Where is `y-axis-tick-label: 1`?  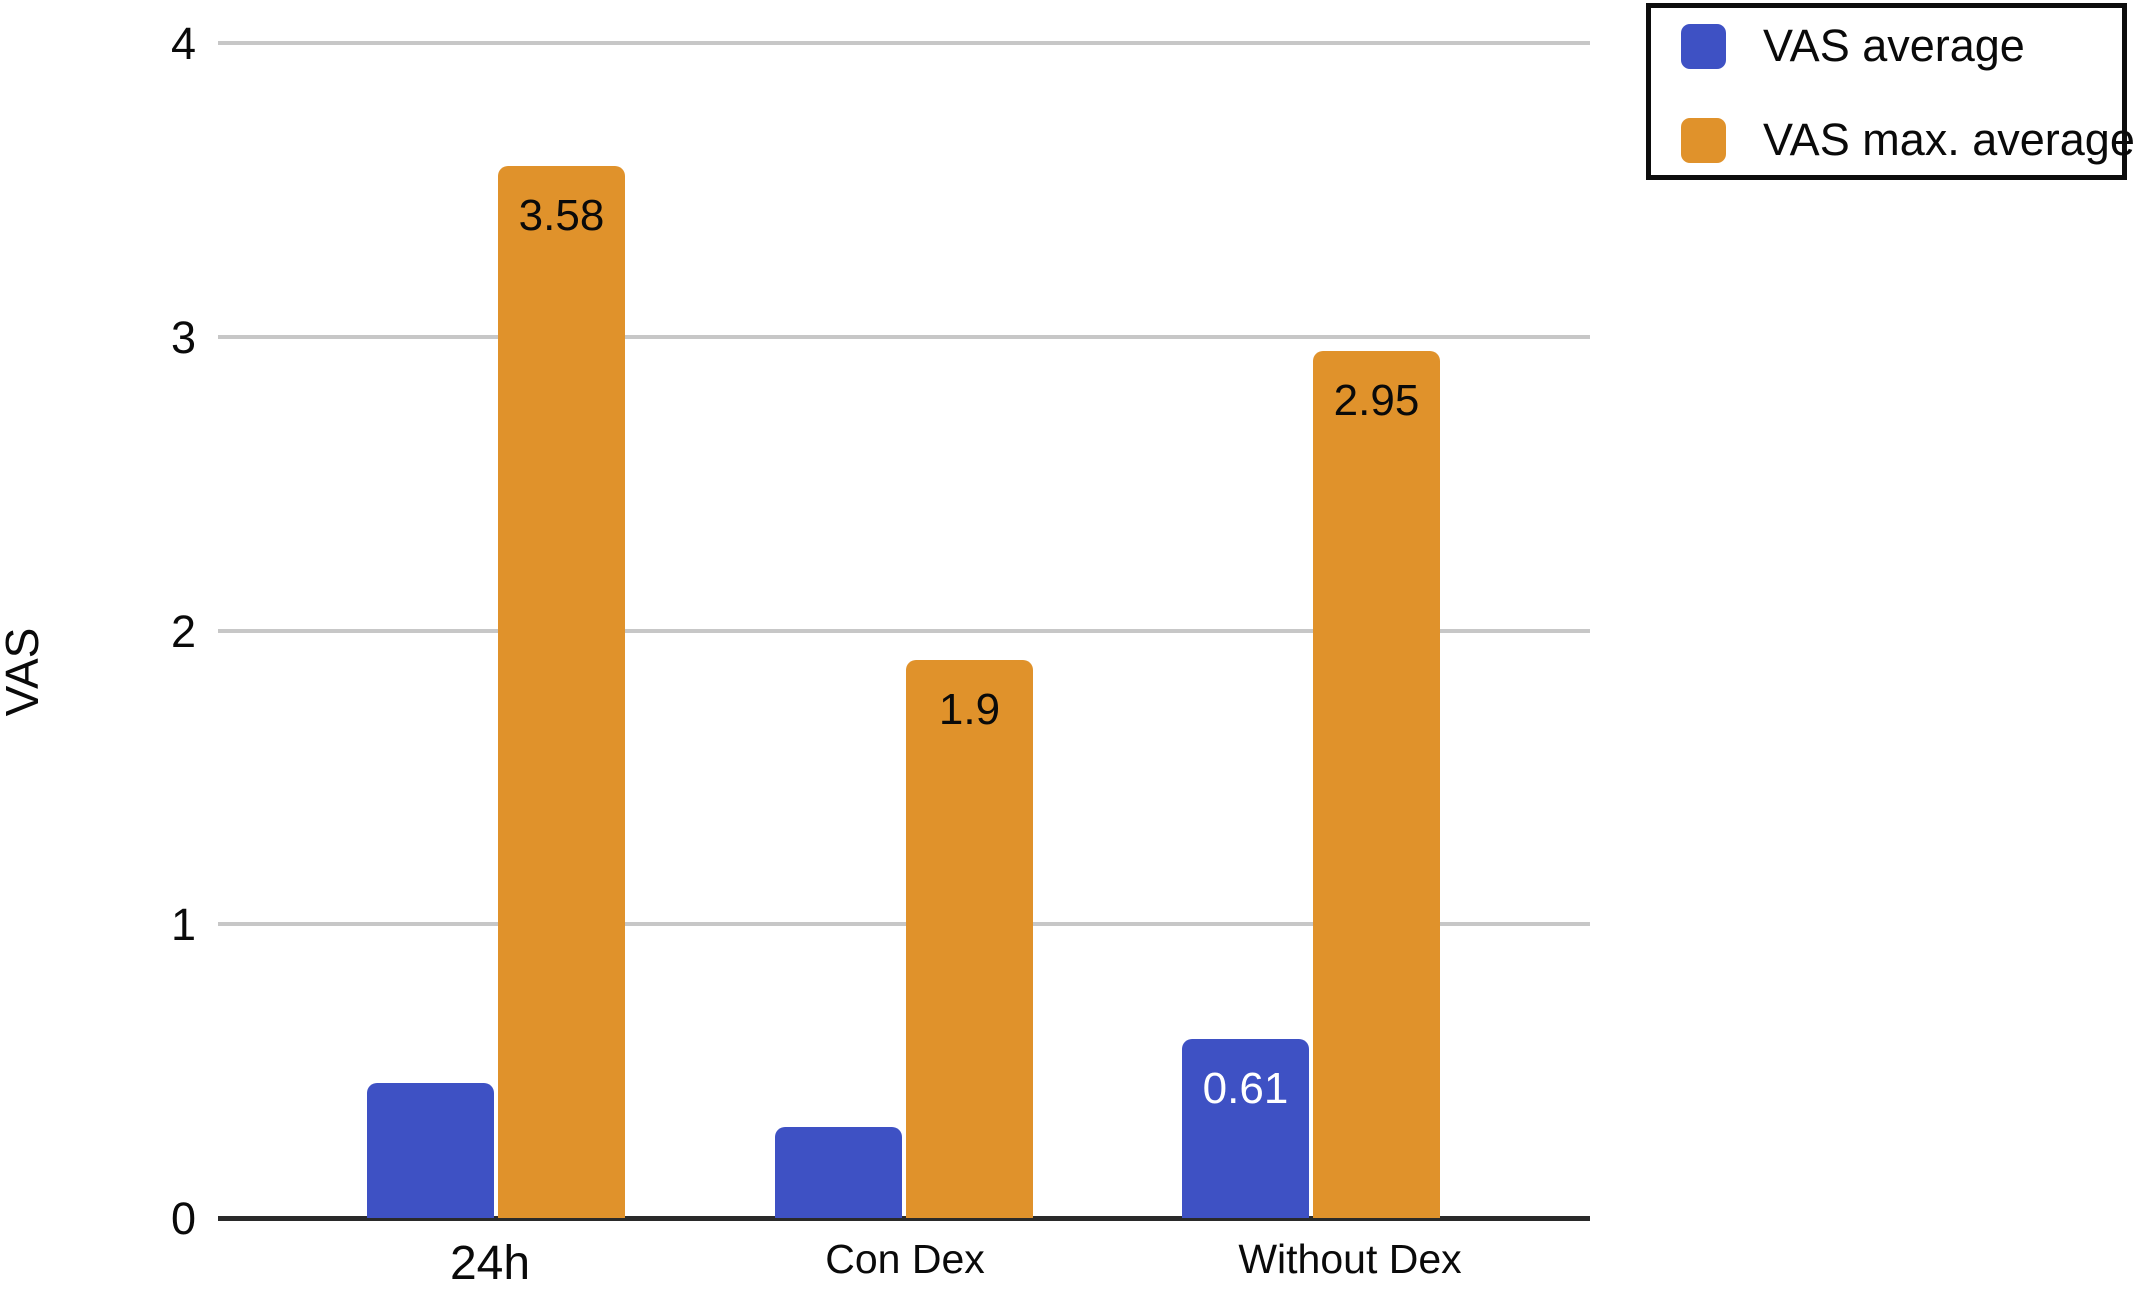
y-axis-tick-label: 1 is located at coordinates (183, 925).